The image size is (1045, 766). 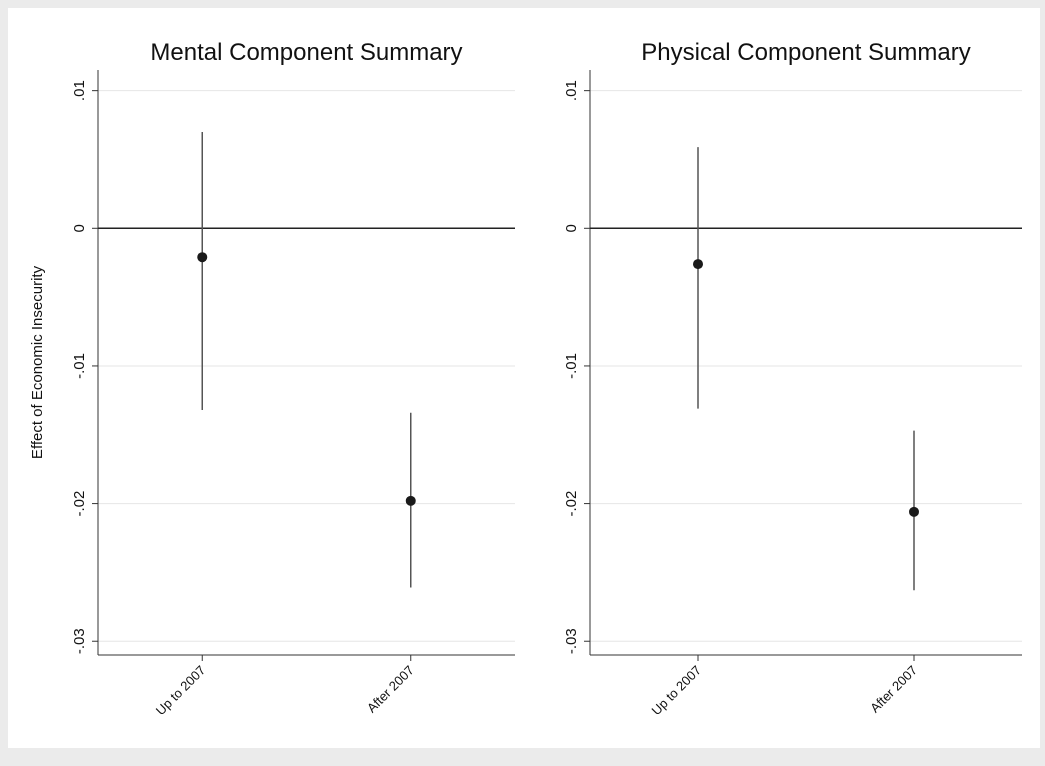 What do you see at coordinates (306, 52) in the screenshot?
I see `chart-title: Mental Component Summary` at bounding box center [306, 52].